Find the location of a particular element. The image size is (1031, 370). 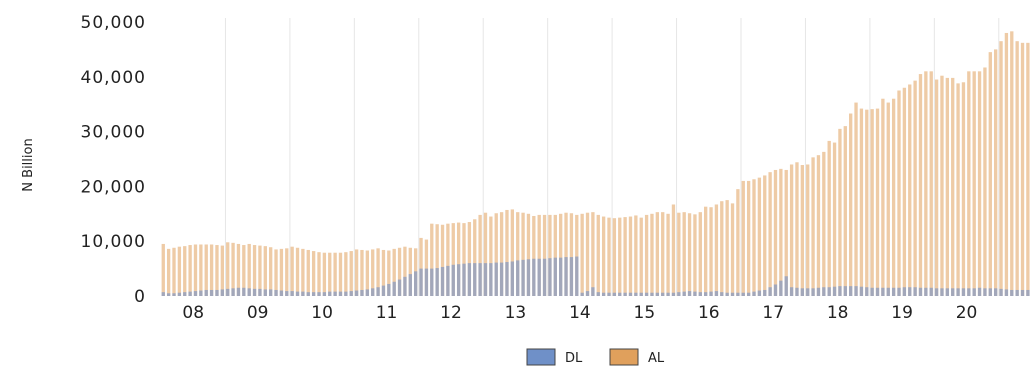

y-tick-label: 20,000 is located at coordinates (113, 187).